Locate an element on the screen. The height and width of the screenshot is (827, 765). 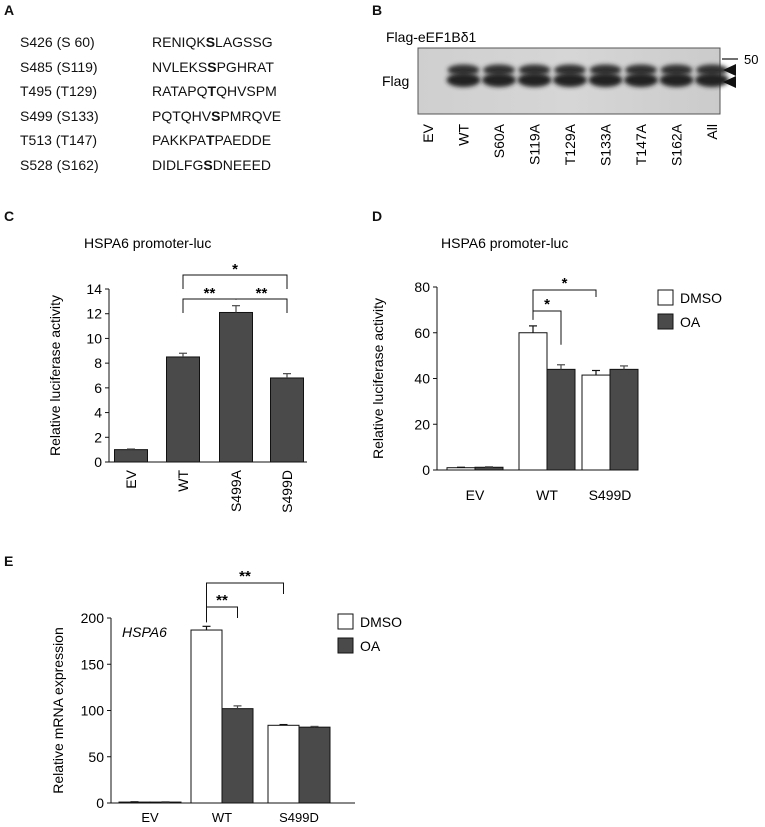
sequence-row: S485 (S119) NVLEKSSPGHRAT is located at coordinates (150, 67).